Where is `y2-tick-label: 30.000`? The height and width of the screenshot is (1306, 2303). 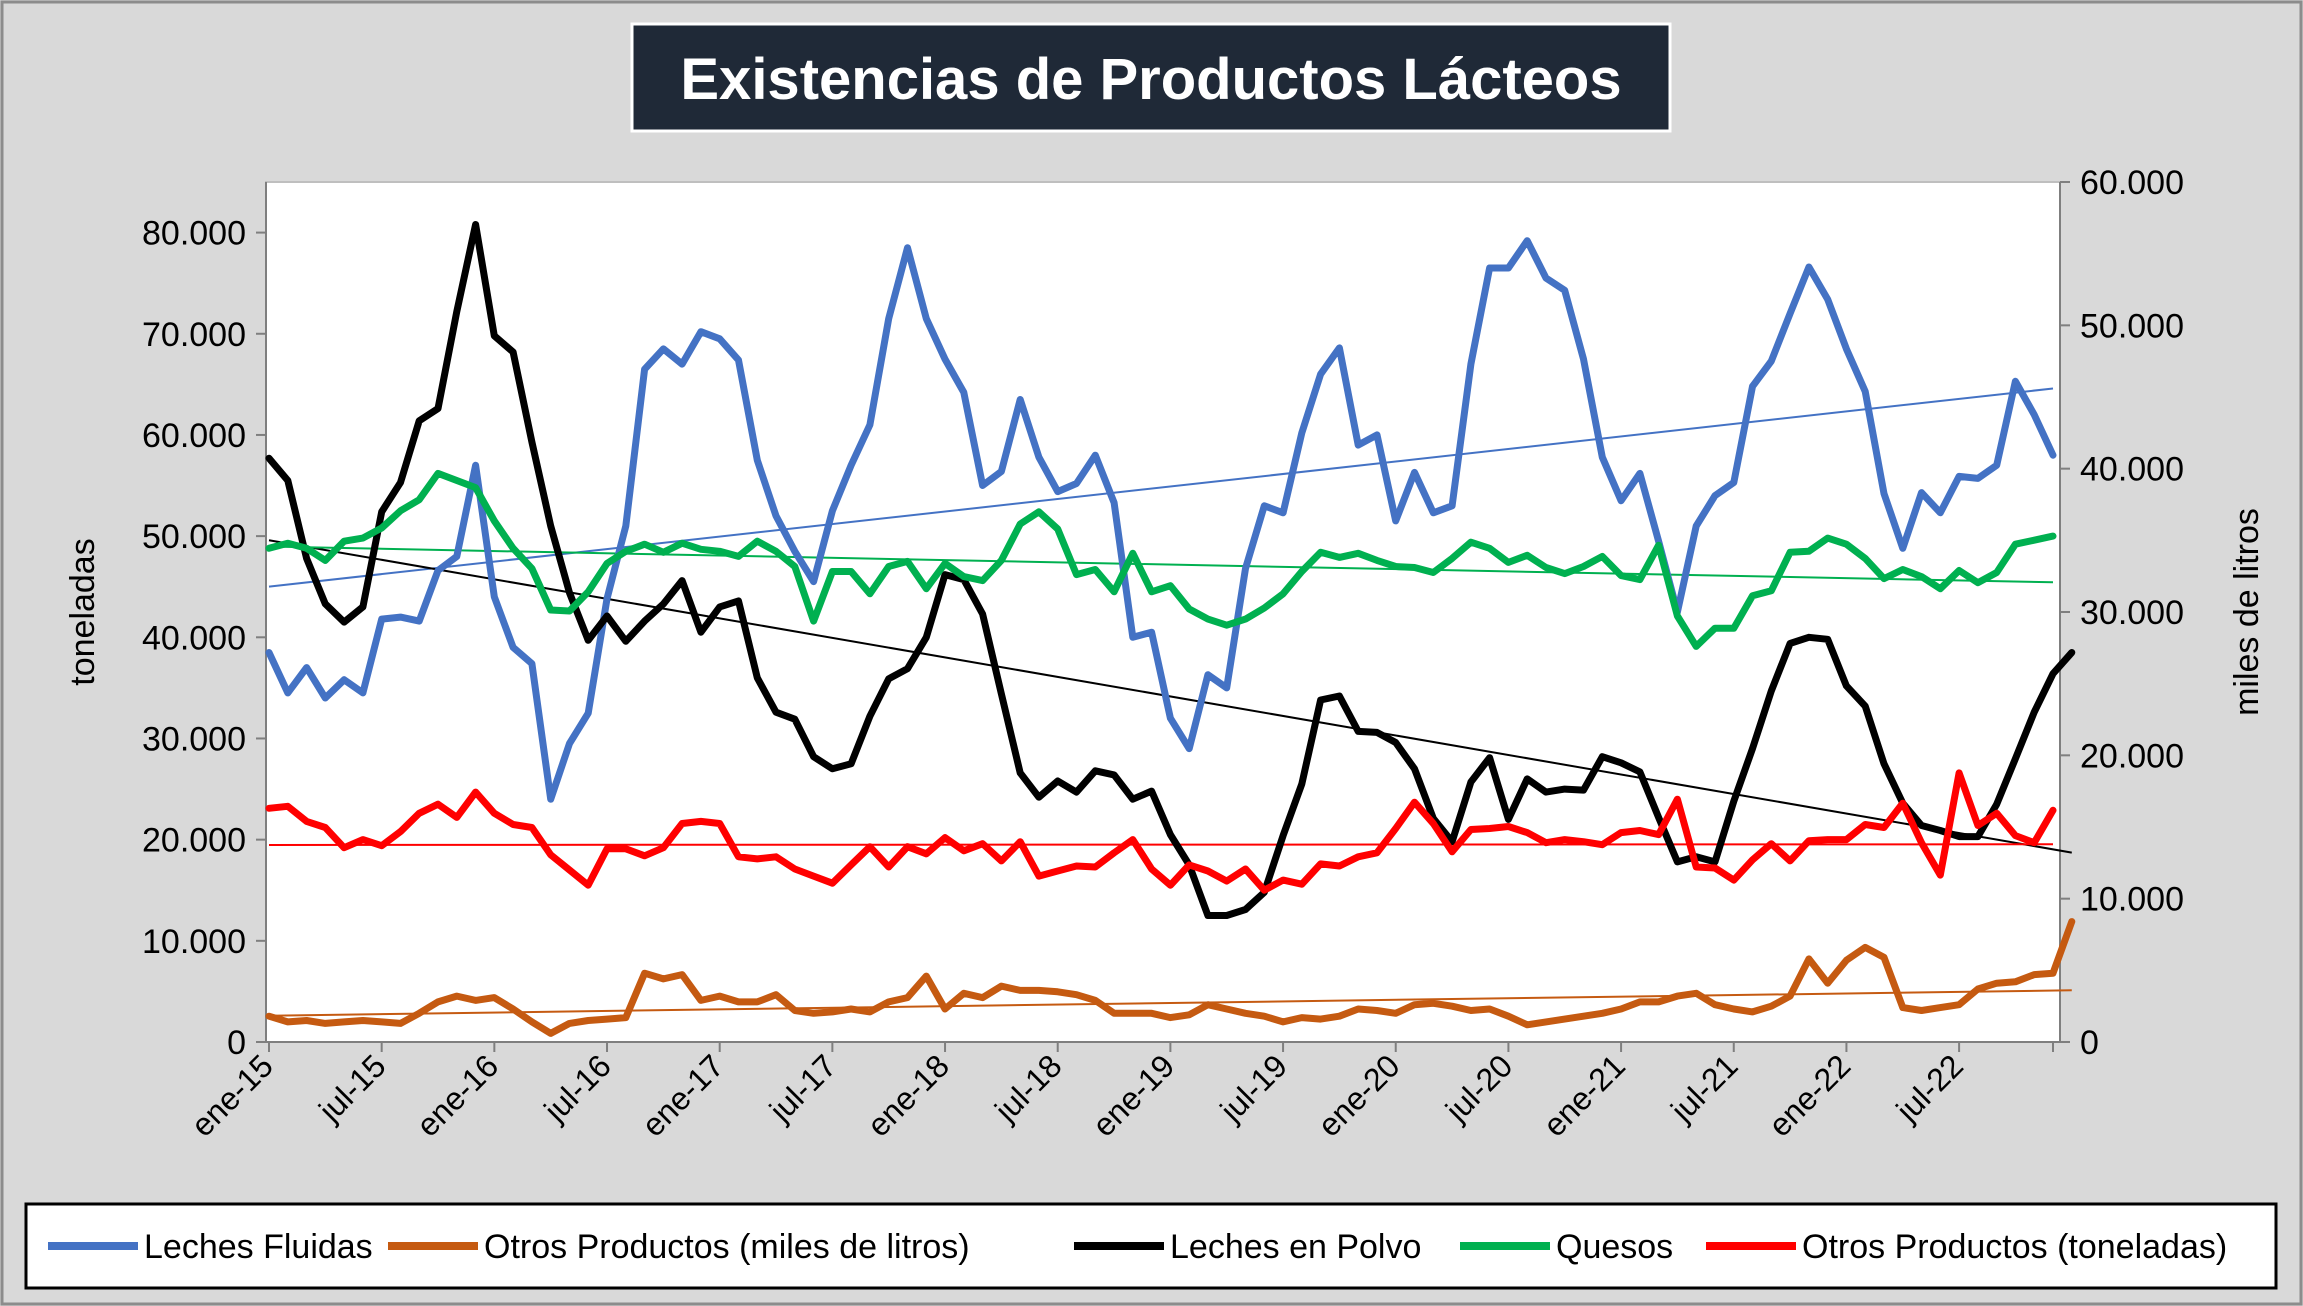
y2-tick-label: 30.000 is located at coordinates (2132, 613).